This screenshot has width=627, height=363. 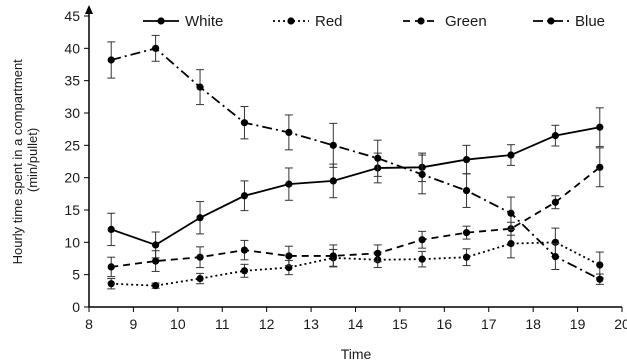 I want to click on legend-item-white: White, so click(x=183, y=21).